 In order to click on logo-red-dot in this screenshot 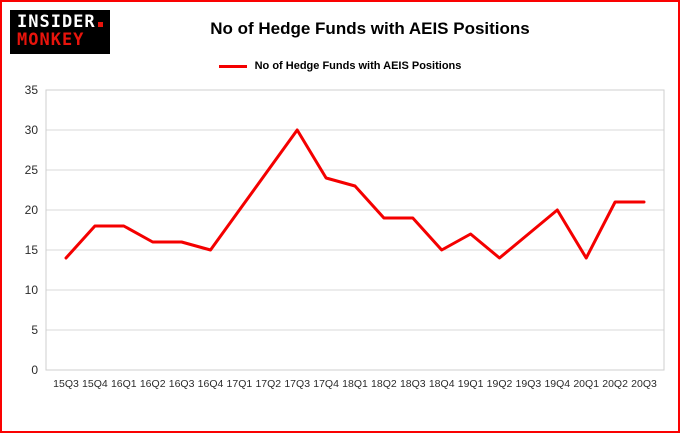, I will do `click(100, 24)`.